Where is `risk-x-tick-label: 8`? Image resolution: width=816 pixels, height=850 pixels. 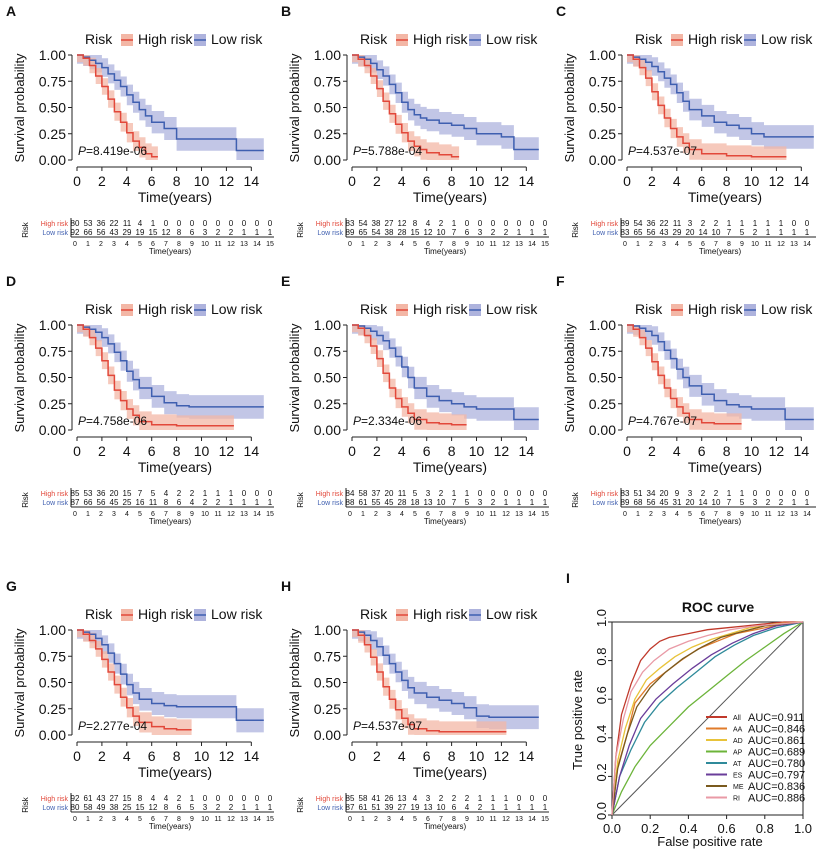 risk-x-tick-label: 8 is located at coordinates (454, 819).